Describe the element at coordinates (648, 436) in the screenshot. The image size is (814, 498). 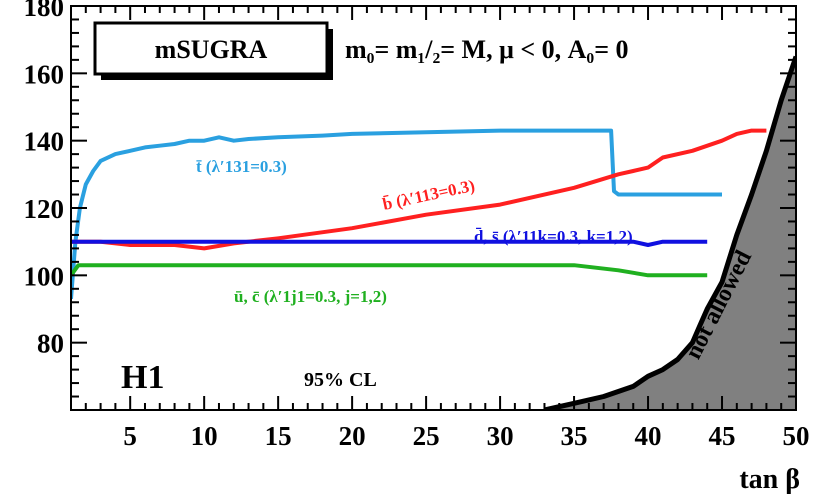
I see `x-tick-label: 40` at that location.